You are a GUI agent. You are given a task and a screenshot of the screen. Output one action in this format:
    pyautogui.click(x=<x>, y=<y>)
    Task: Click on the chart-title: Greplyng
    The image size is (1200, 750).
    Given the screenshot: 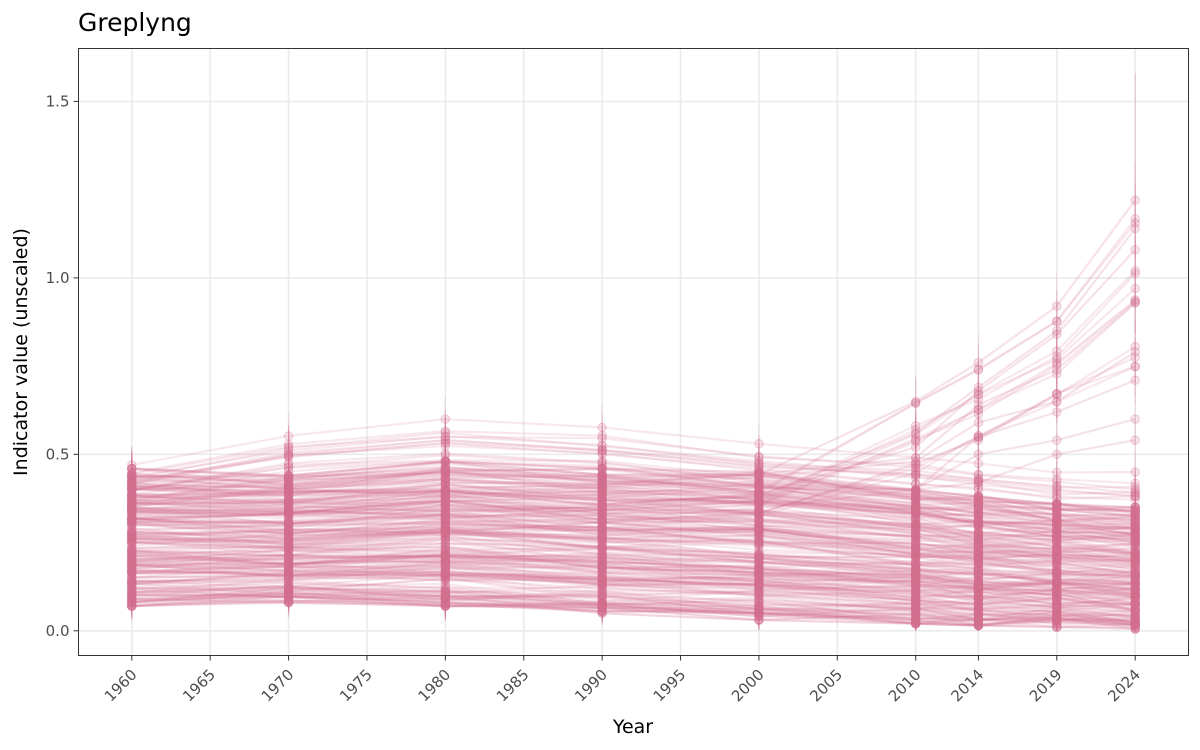 What is the action you would take?
    pyautogui.click(x=135, y=22)
    